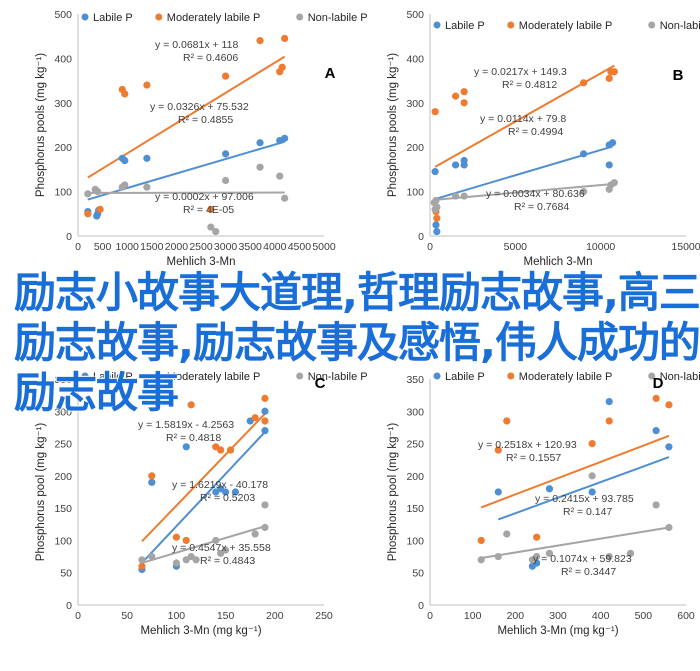 The width and height of the screenshot is (700, 671). I want to click on trendline-r2: R² = 0.5203, so click(227, 498).